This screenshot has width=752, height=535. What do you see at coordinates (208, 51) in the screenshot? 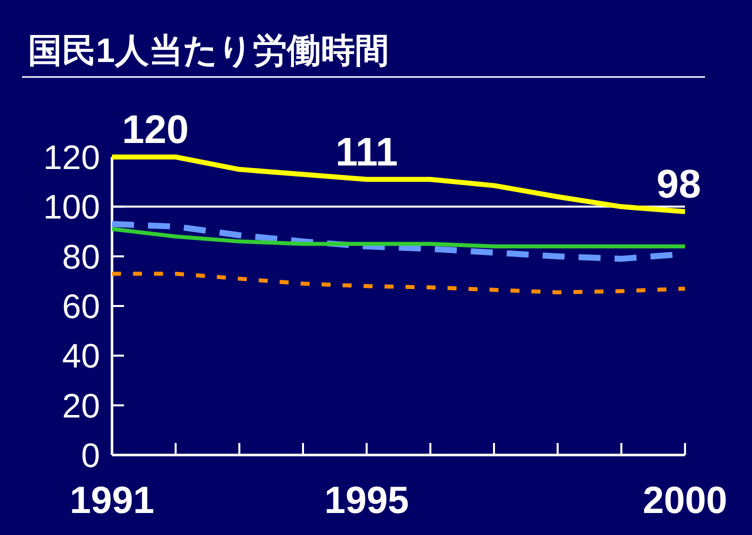
I see `title: 国民1人当たり労働時間` at bounding box center [208, 51].